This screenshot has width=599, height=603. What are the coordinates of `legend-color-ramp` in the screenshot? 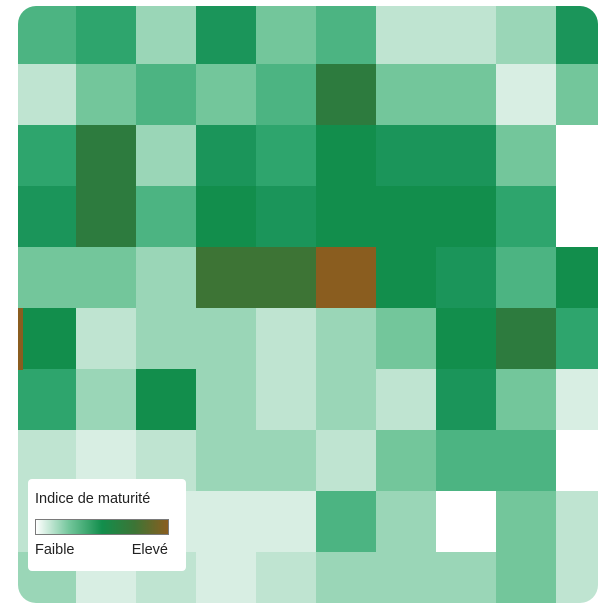 It's located at (102, 527).